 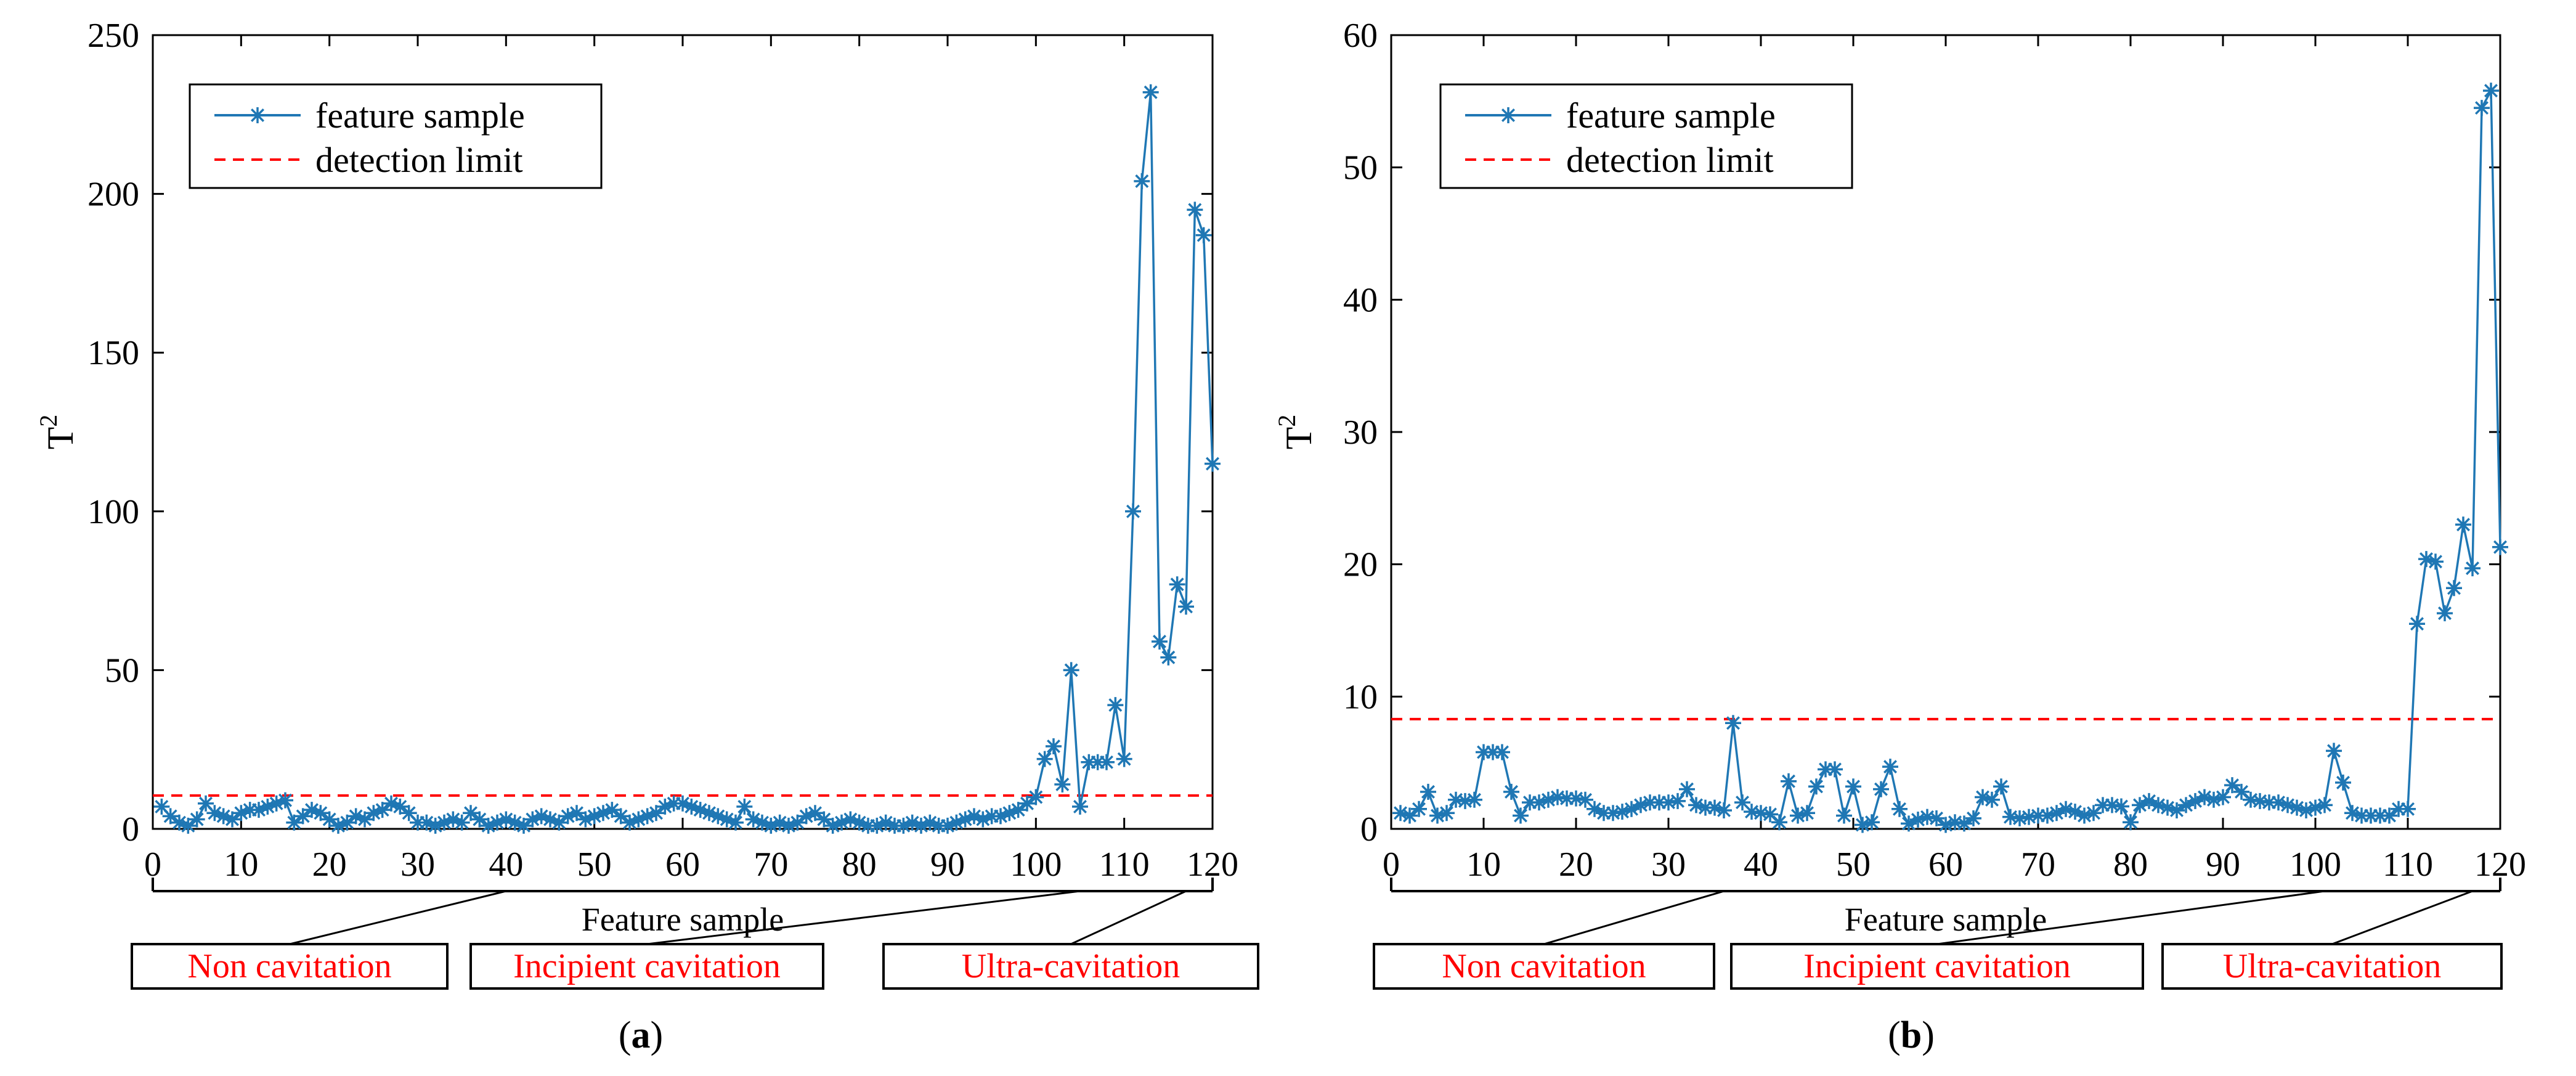 I want to click on condition-label: Incipient cavitation, so click(x=1937, y=966).